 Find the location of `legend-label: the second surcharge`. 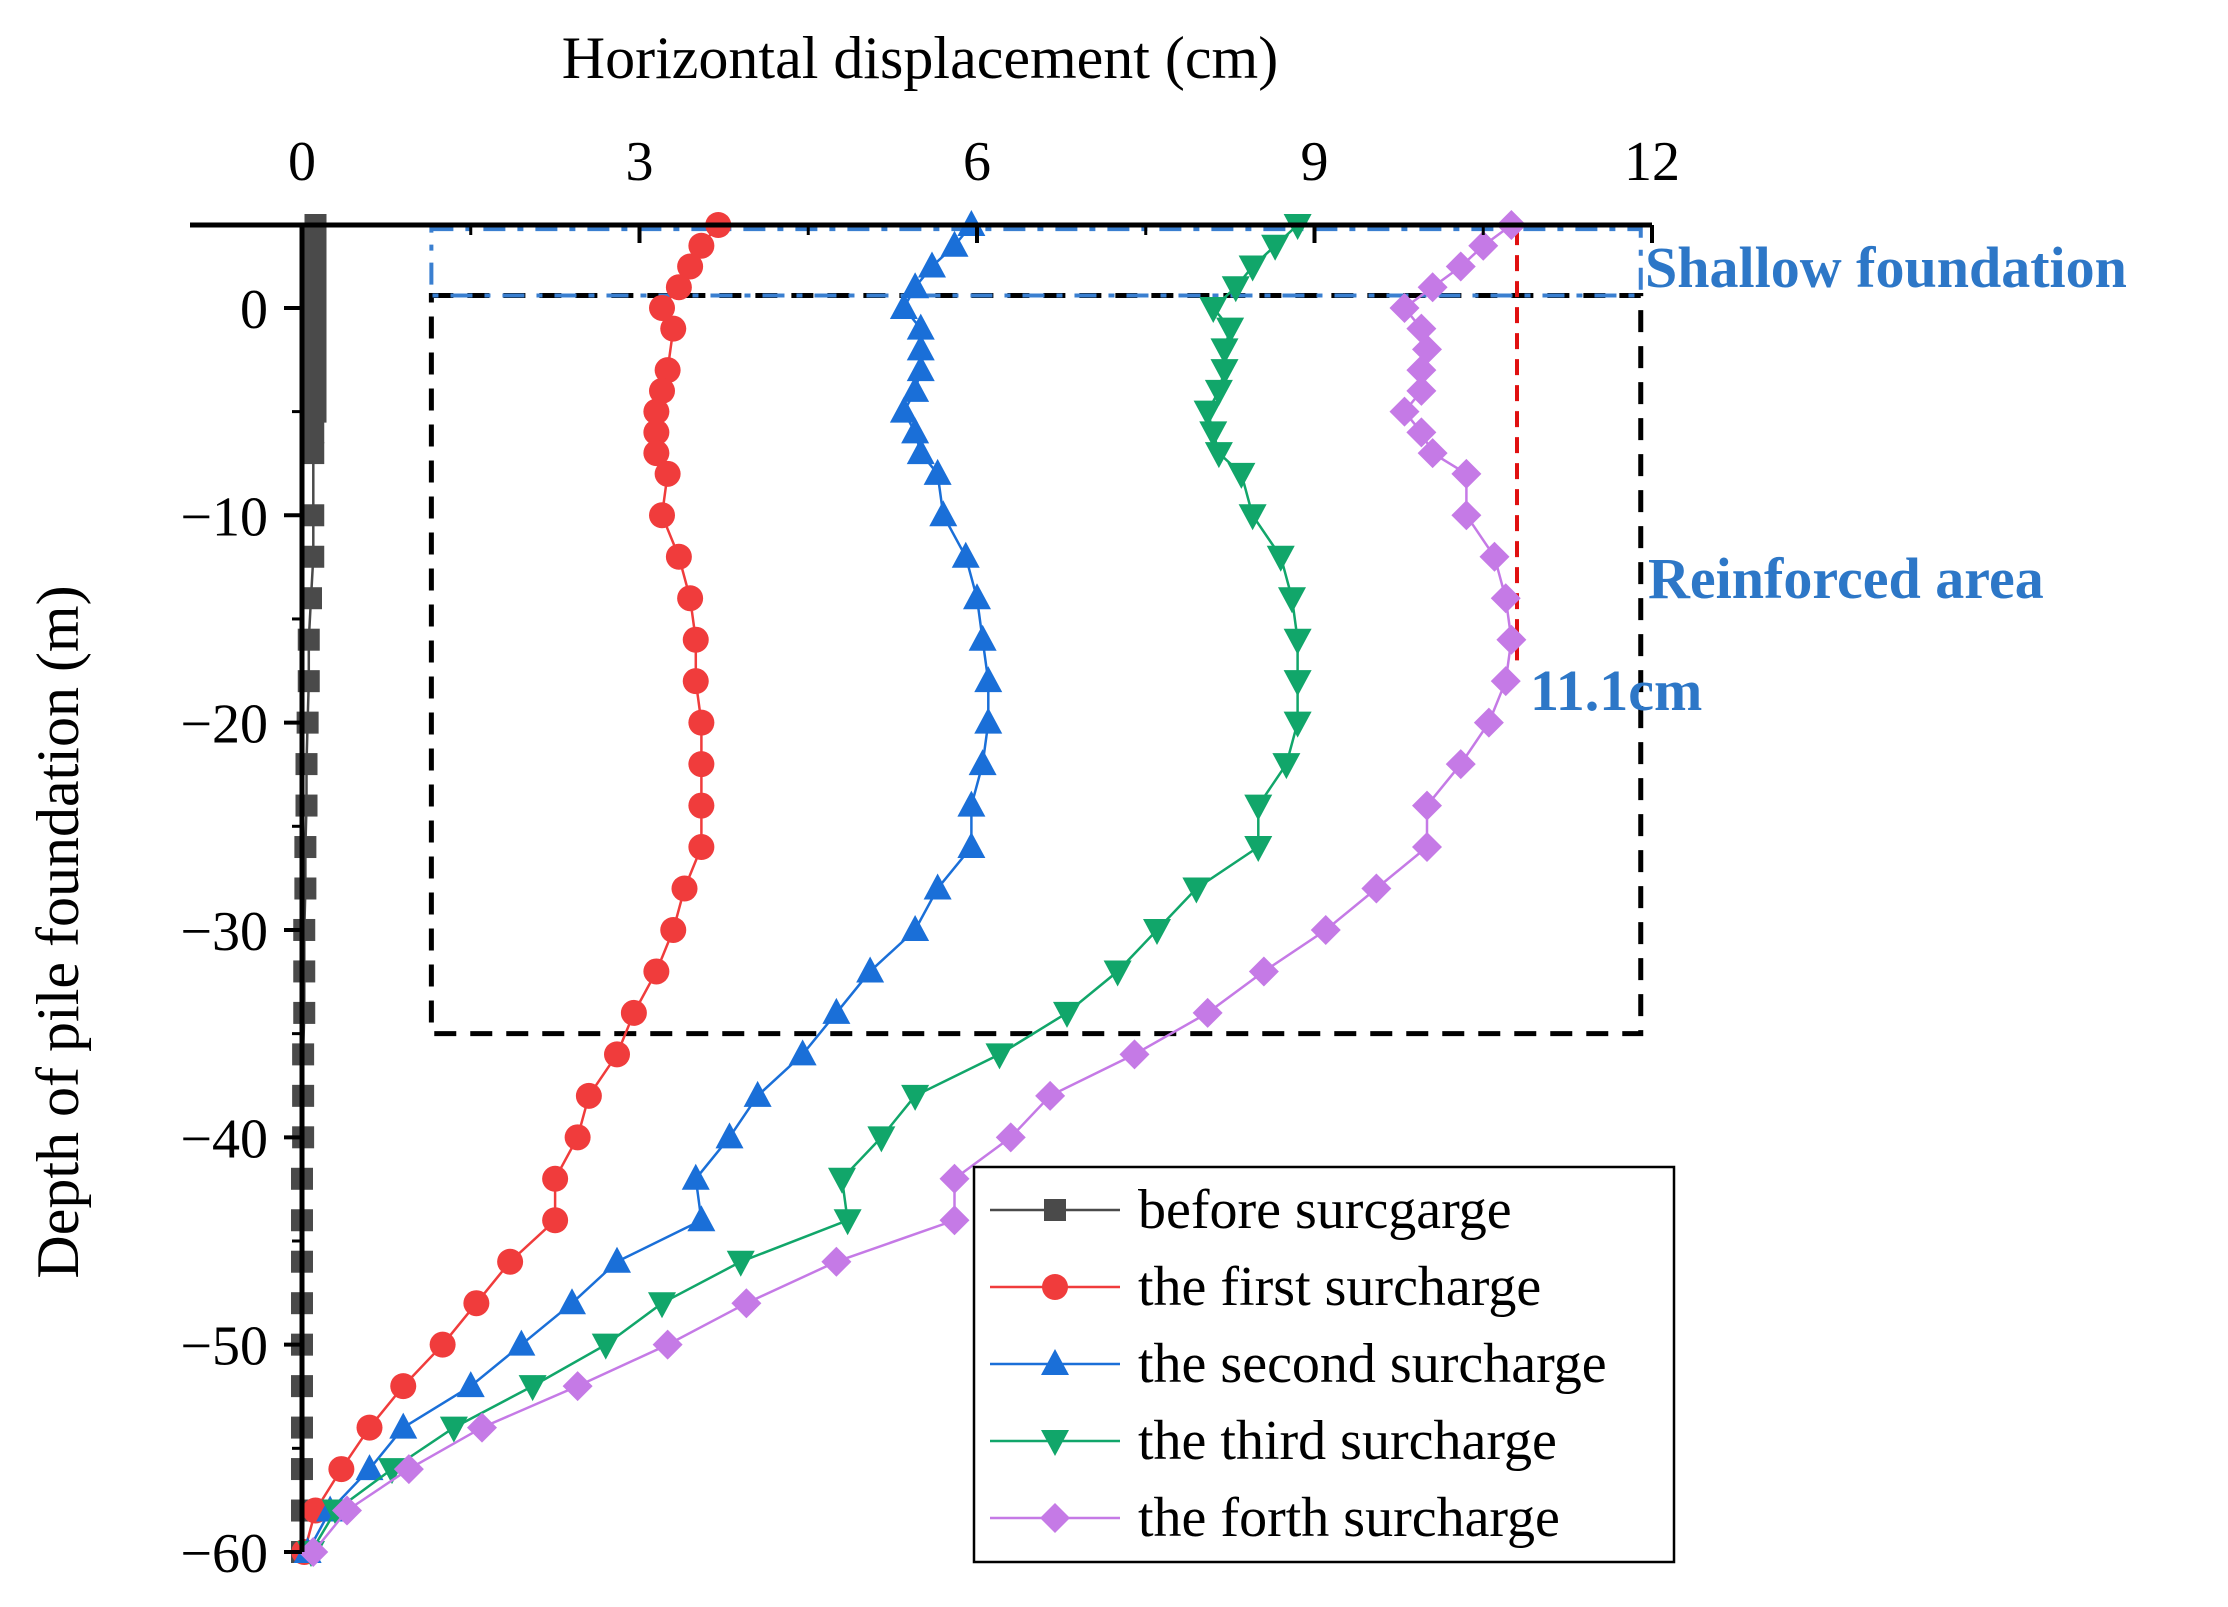

legend-label: the second surcharge is located at coordinates (1372, 1364).